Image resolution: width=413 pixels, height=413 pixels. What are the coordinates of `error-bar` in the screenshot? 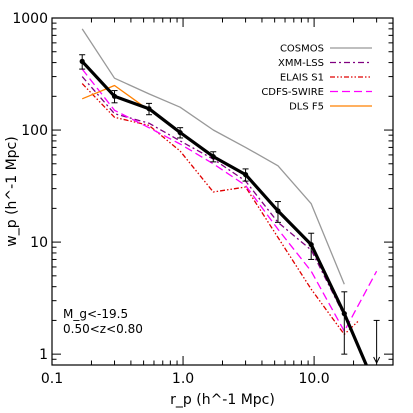 It's located at (344, 323).